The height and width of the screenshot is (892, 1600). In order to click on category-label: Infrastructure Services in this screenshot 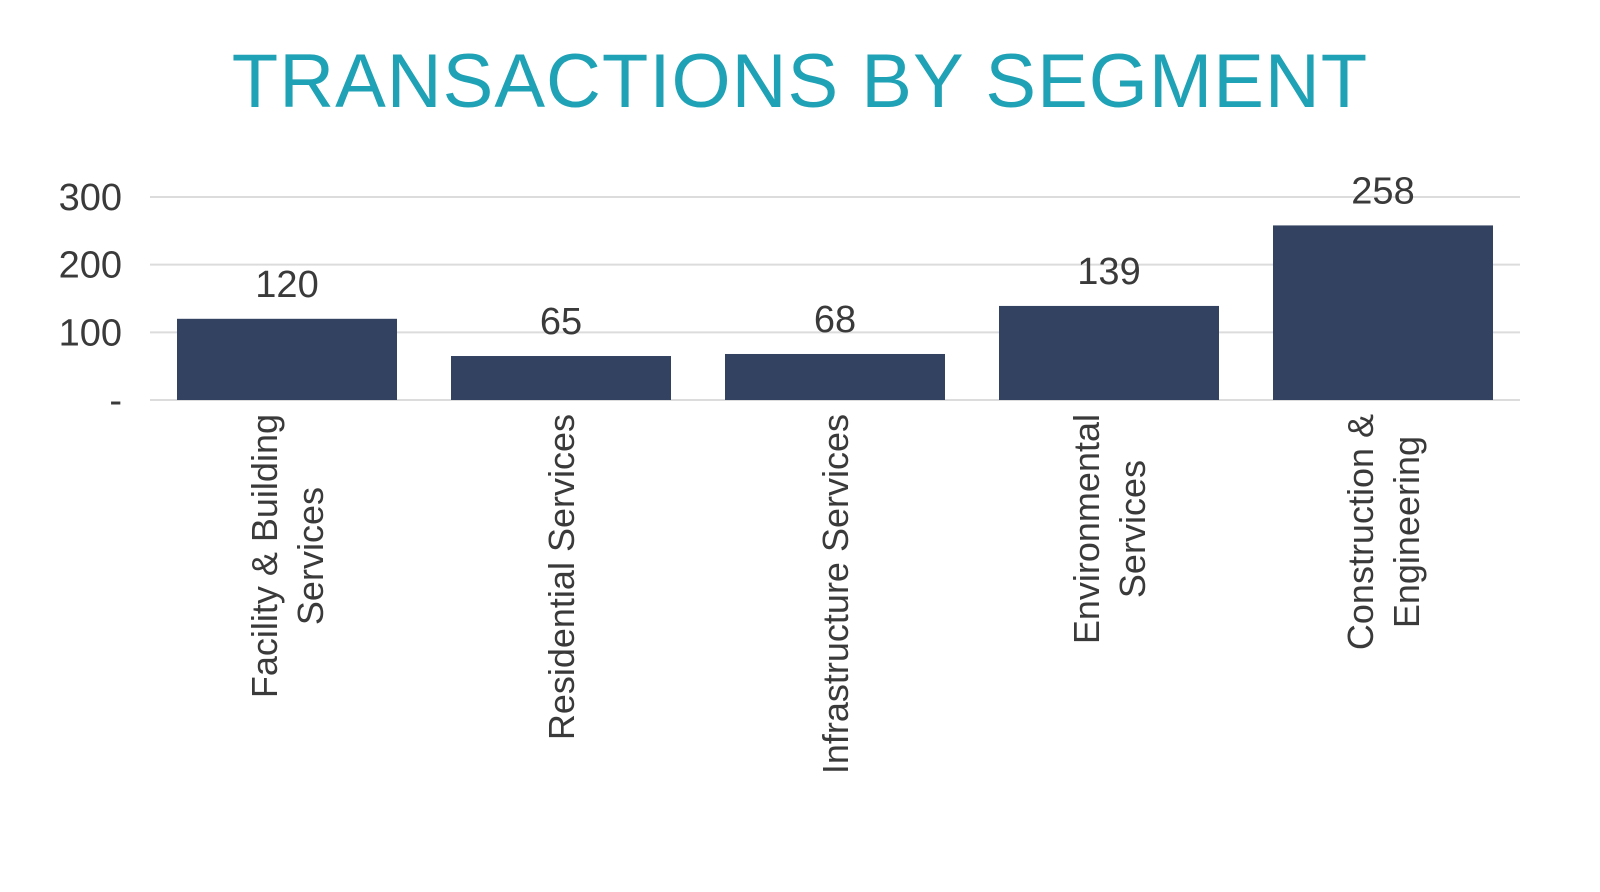, I will do `click(835, 594)`.